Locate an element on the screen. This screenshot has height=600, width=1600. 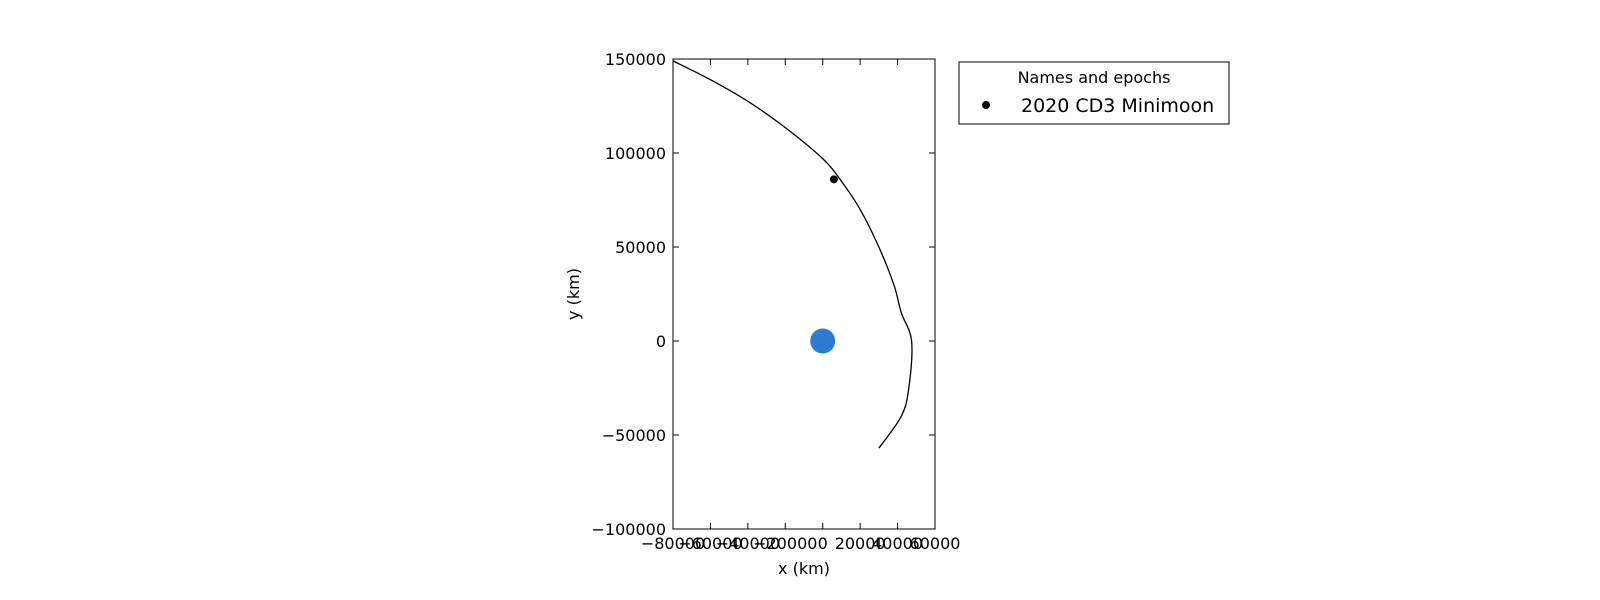
y-tick-label: 100000 is located at coordinates (635, 153).